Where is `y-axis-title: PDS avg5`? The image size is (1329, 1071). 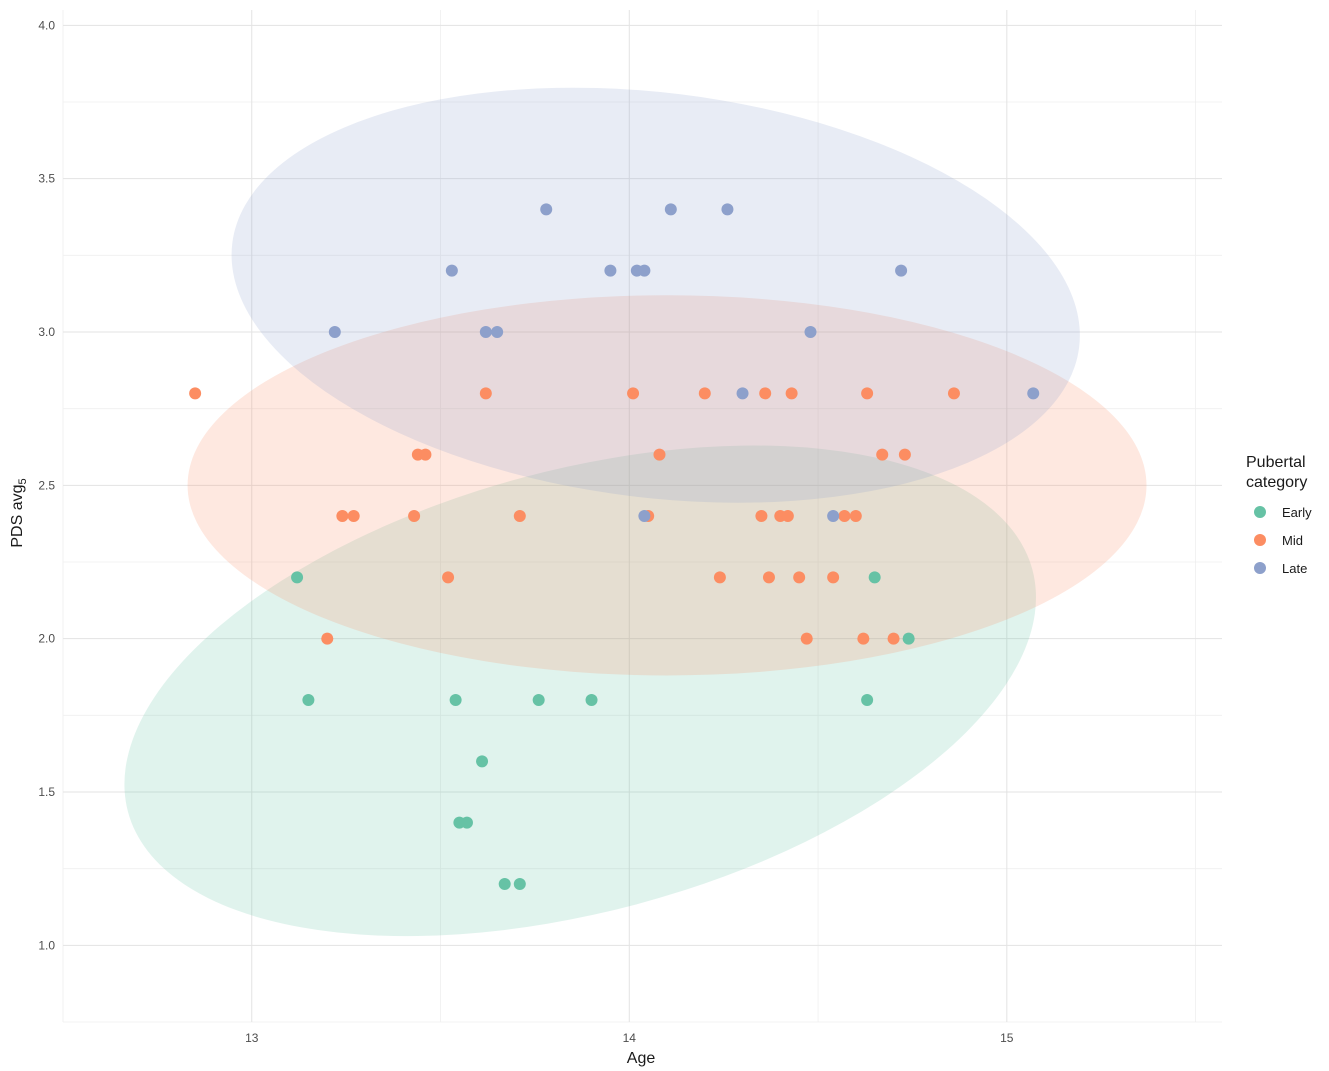
y-axis-title: PDS avg5 is located at coordinates (19, 512).